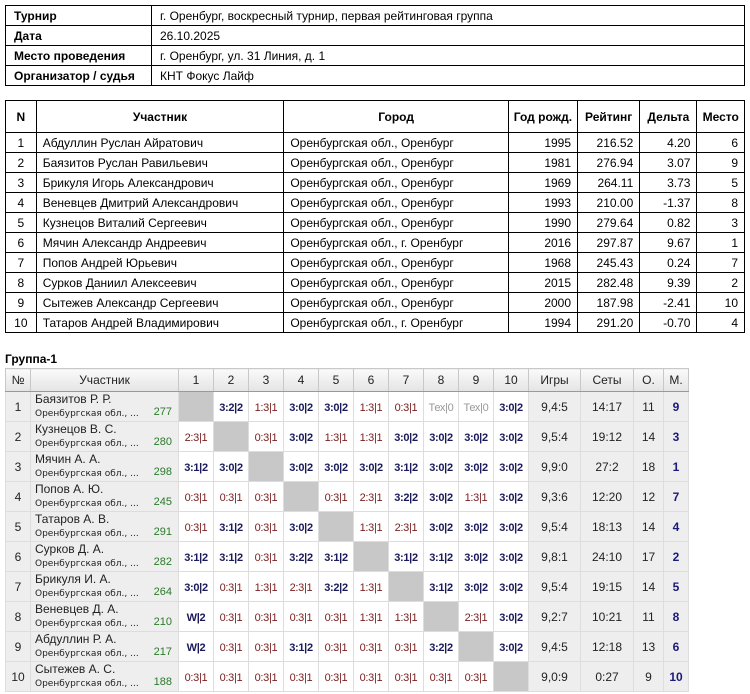 The width and height of the screenshot is (750, 694). I want to click on match-score: 2:3|1, so click(196, 437).